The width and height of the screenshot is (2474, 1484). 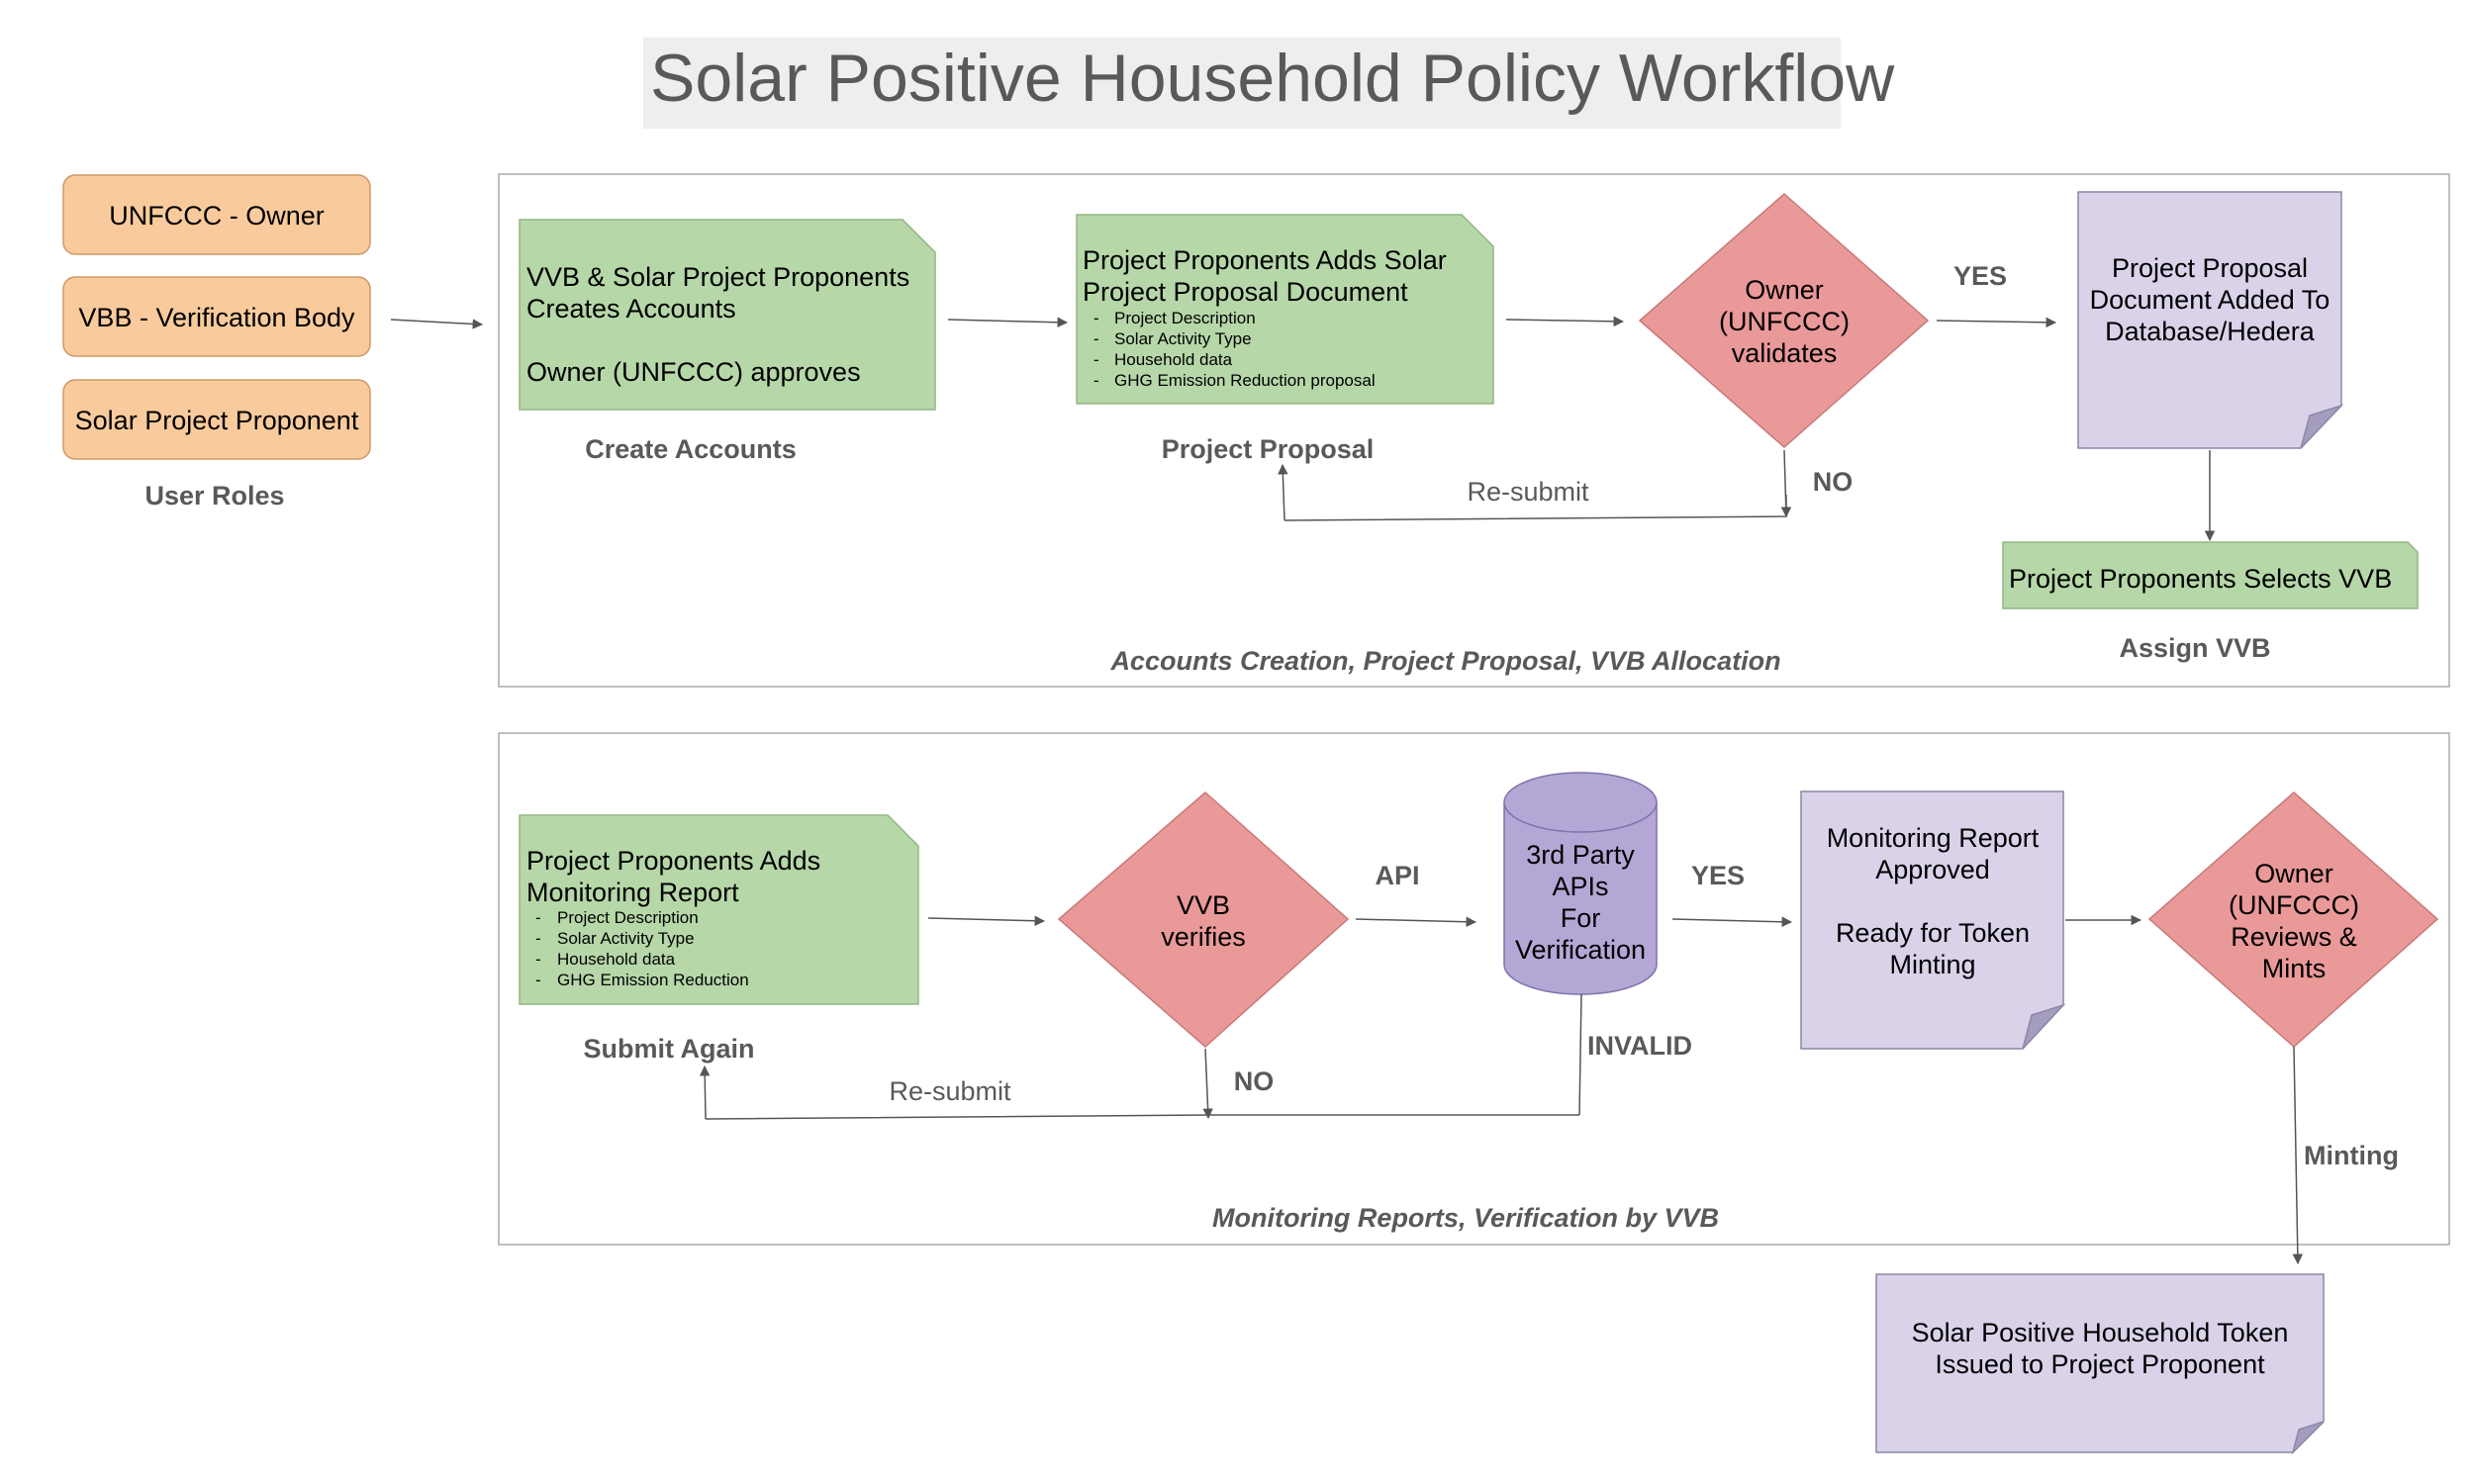 What do you see at coordinates (1580, 855) in the screenshot?
I see `third-party-line: 3rd Party` at bounding box center [1580, 855].